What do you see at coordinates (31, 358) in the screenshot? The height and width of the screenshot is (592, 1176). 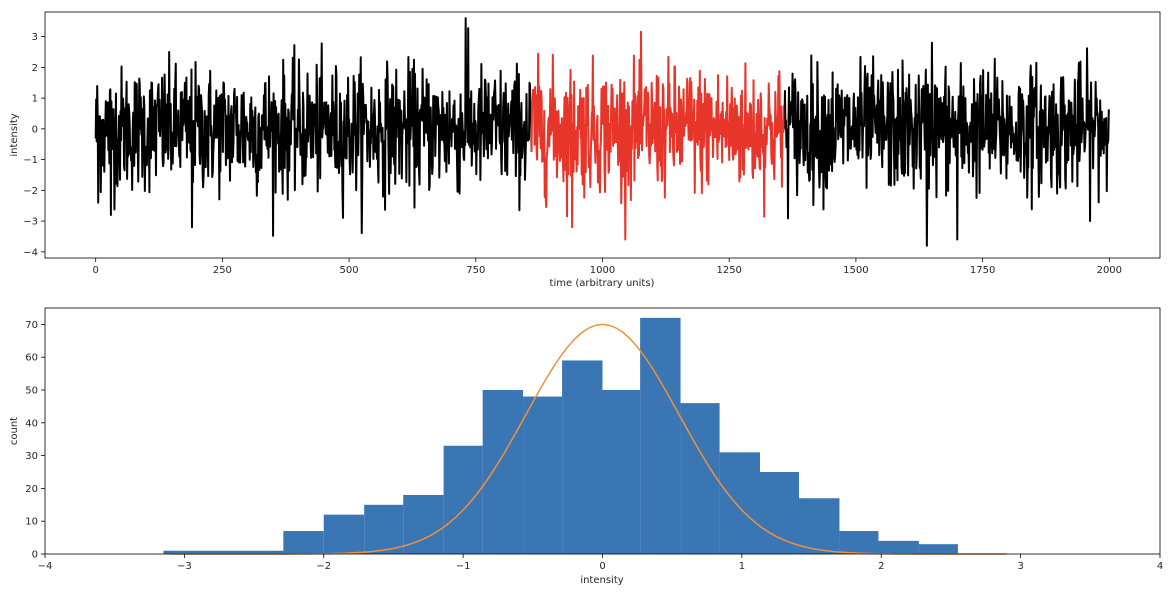 I see `y-tick-label: 60` at bounding box center [31, 358].